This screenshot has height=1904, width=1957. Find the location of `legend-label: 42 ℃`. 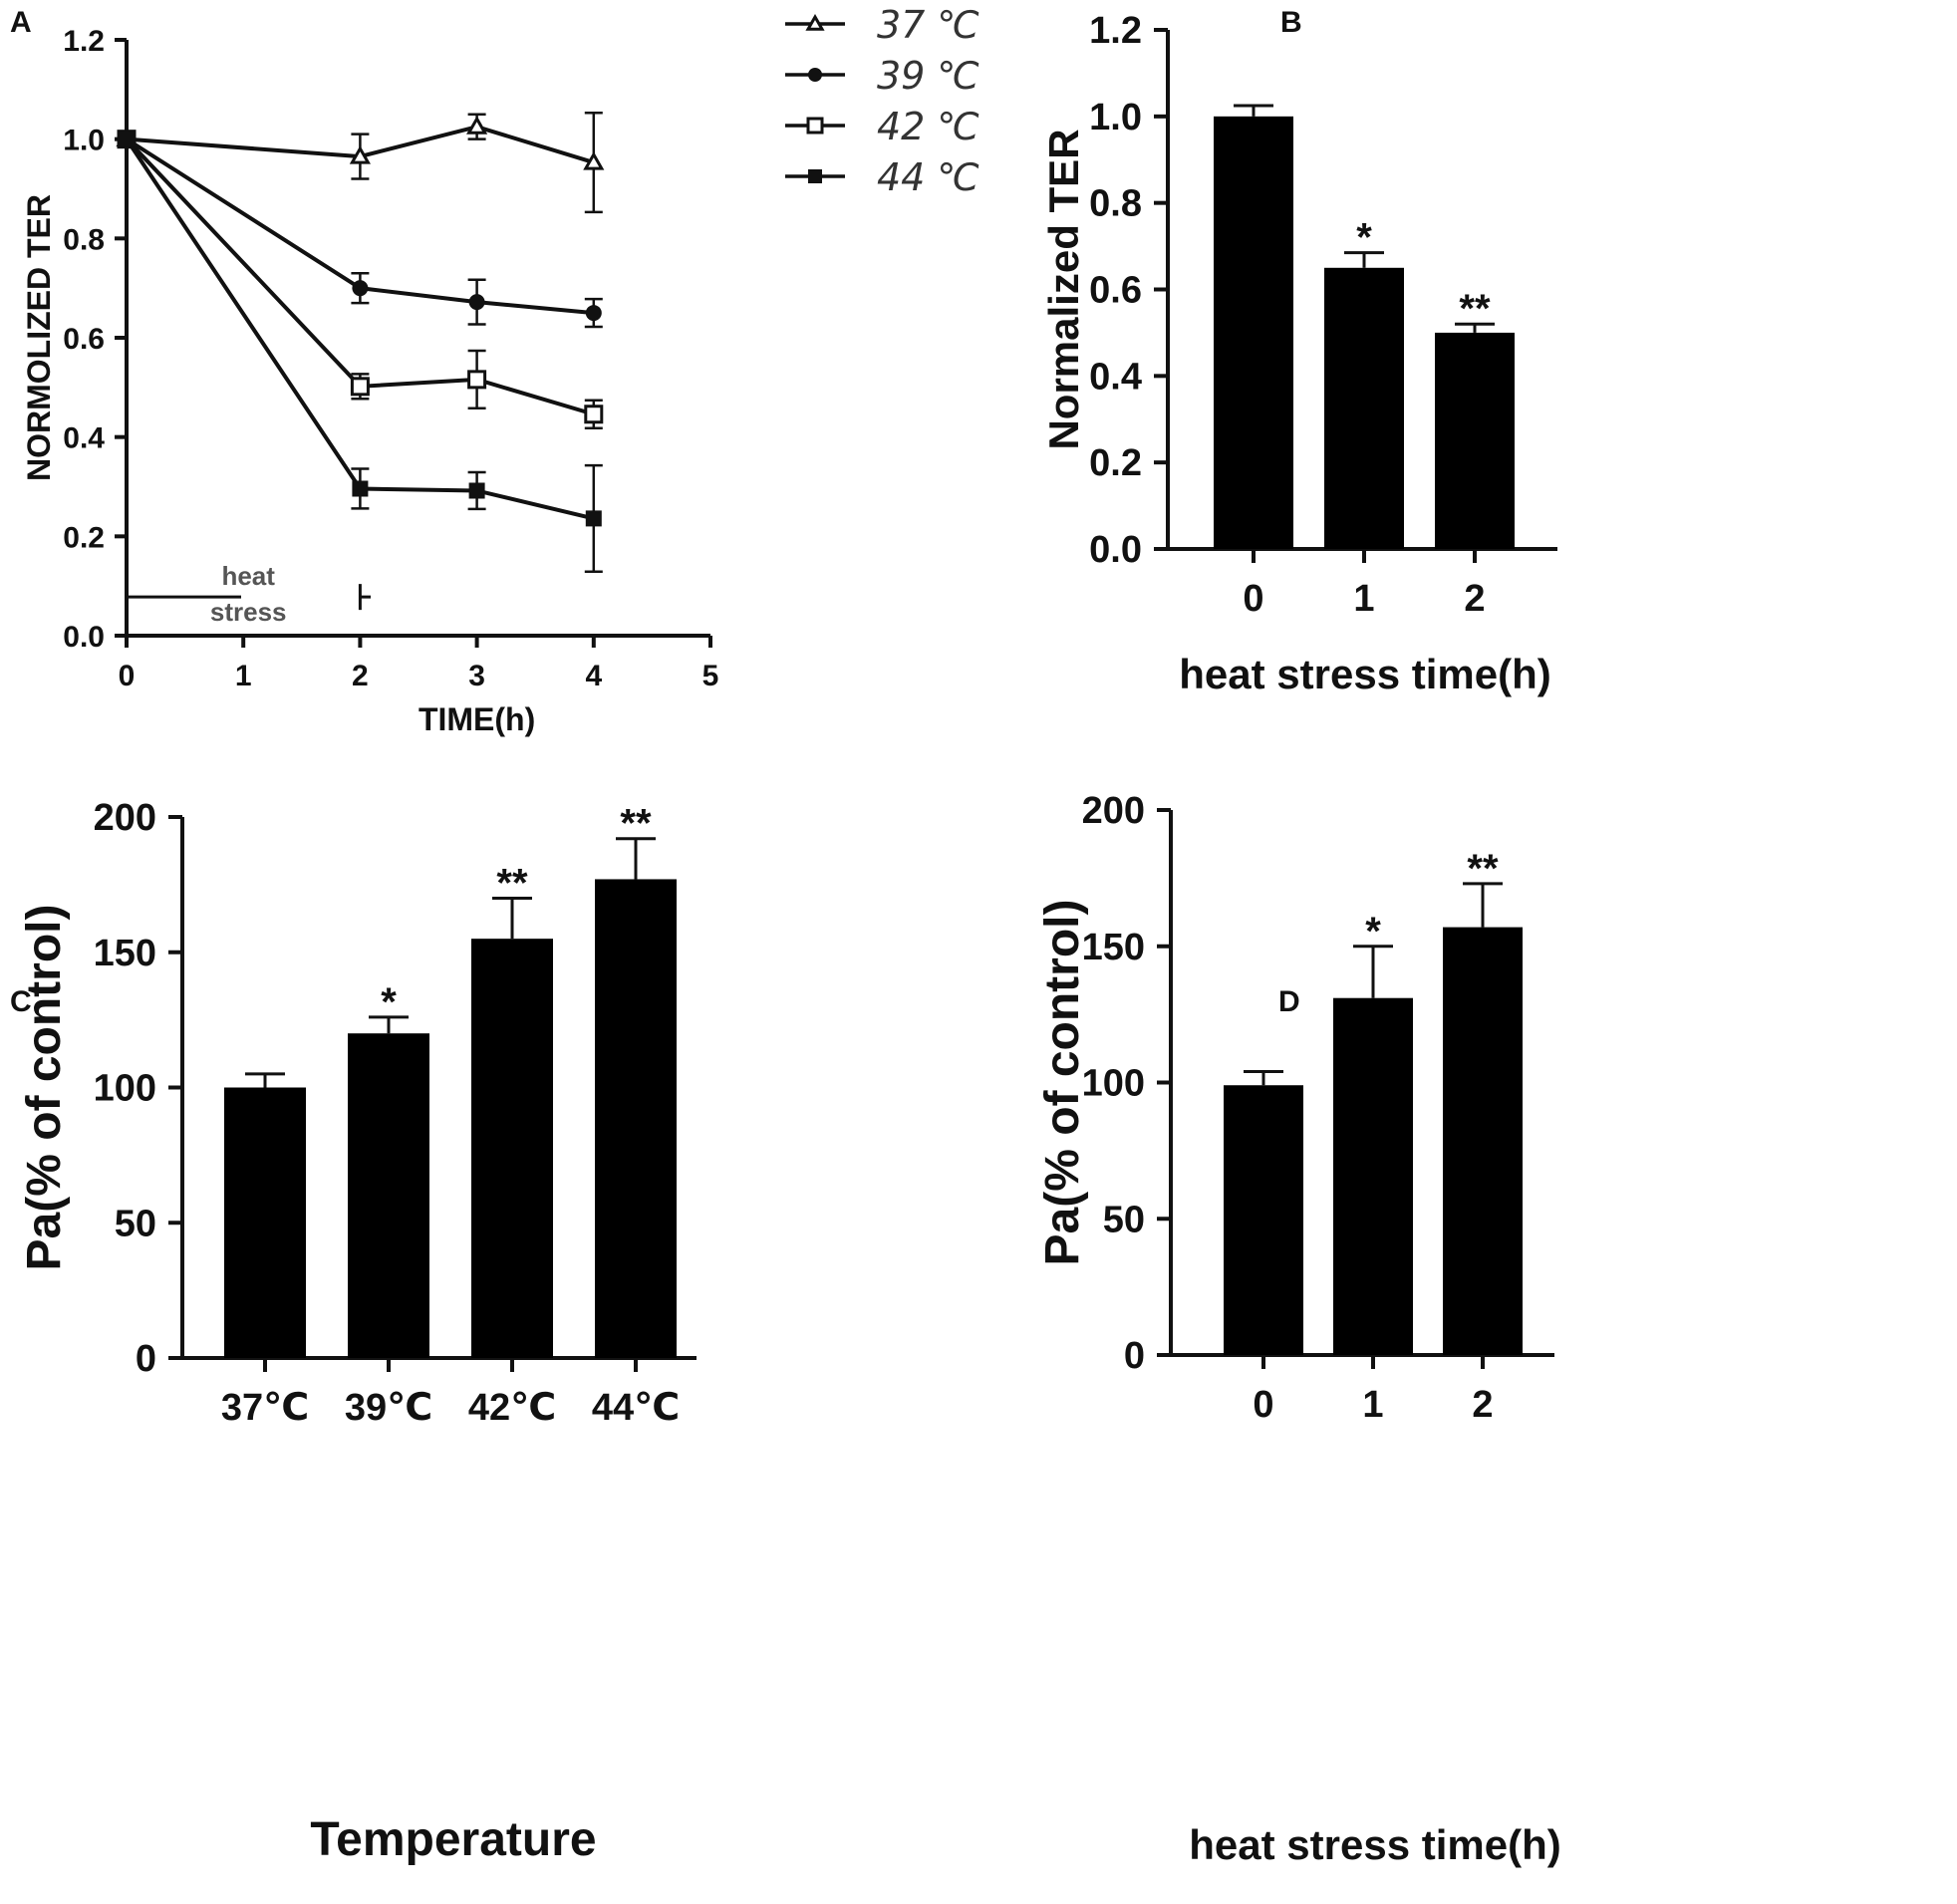

legend-label: 42 ℃ is located at coordinates (928, 126).